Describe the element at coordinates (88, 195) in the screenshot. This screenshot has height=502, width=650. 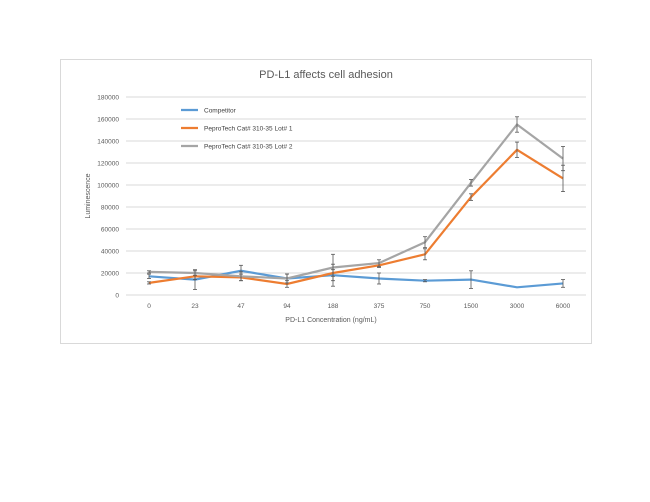
I see `y-axis-label: Luminescence` at that location.